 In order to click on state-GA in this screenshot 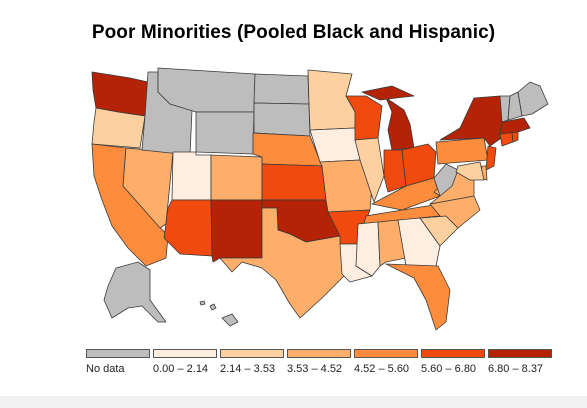, I will do `click(419, 242)`.